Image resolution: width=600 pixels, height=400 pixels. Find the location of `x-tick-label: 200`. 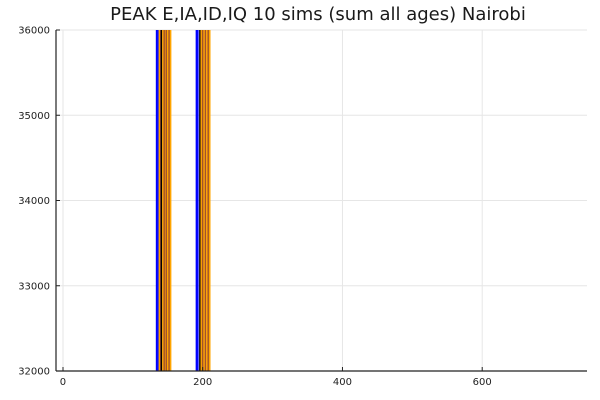

x-tick-label: 200 is located at coordinates (202, 382).